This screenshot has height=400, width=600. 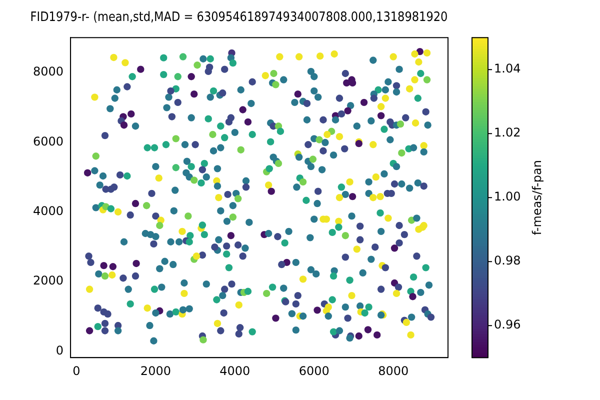 What do you see at coordinates (239, 16) in the screenshot?
I see `chart-title: FID1979-r- (mean,std,MAD = 630954618974934007808.000,1318981920` at bounding box center [239, 16].